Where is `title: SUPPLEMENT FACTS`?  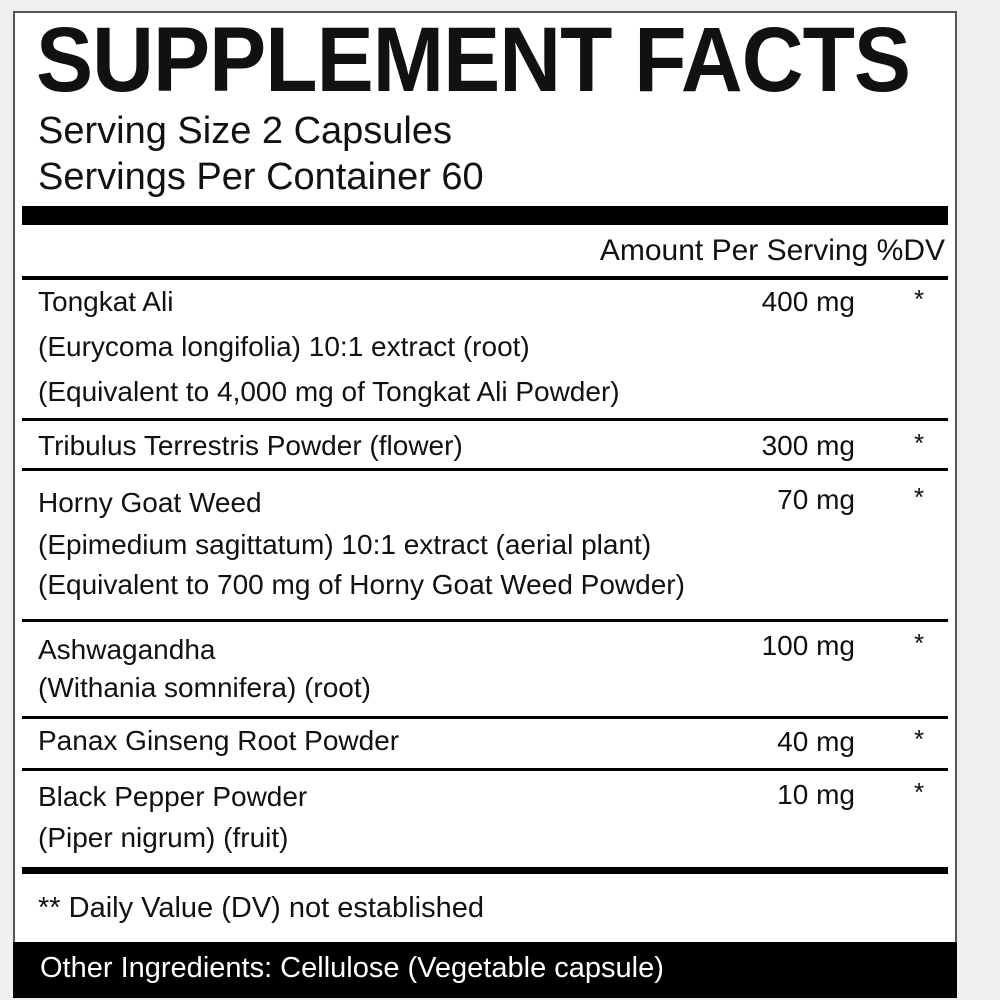 title: SUPPLEMENT FACTS is located at coordinates (473, 60).